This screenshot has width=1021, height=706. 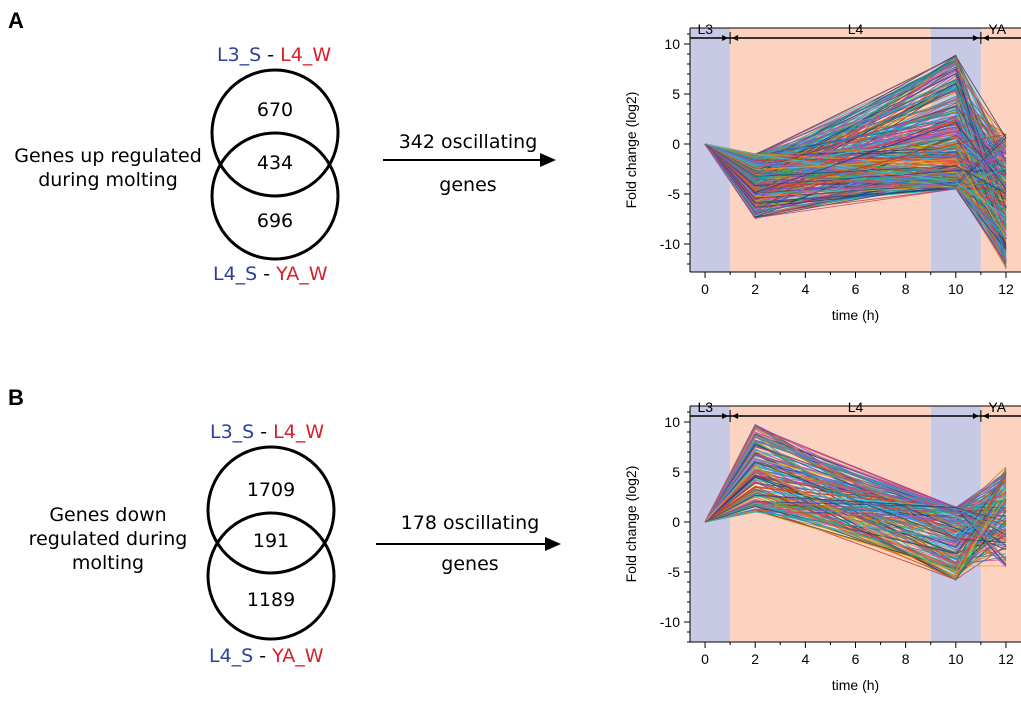 I want to click on panel-a-overlap-count: 434, so click(x=275, y=163).